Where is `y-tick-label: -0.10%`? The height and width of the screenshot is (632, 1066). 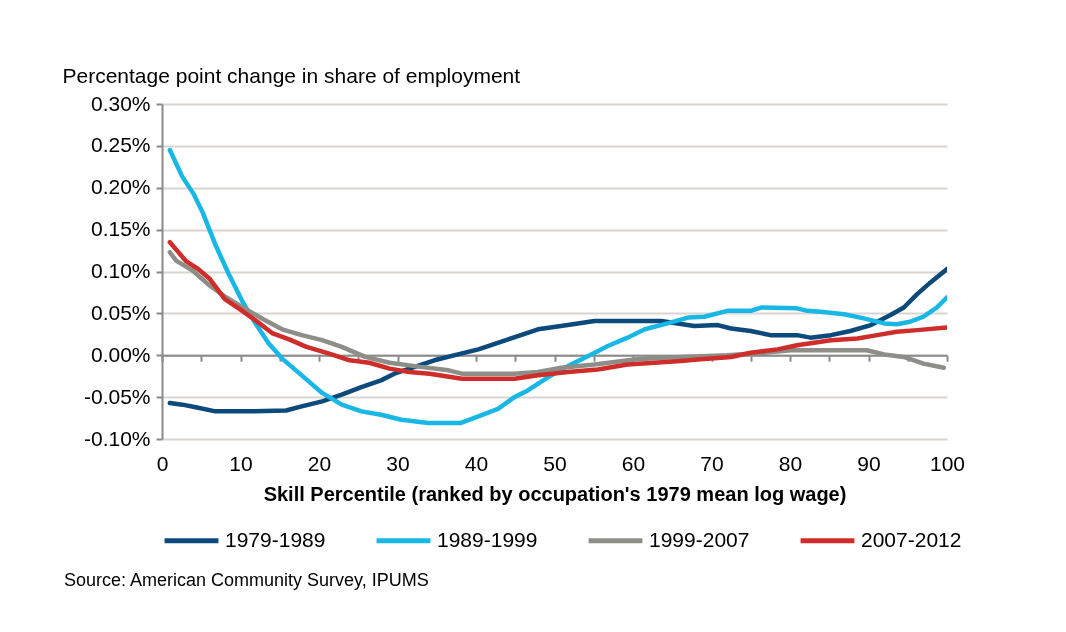 y-tick-label: -0.10% is located at coordinates (117, 438).